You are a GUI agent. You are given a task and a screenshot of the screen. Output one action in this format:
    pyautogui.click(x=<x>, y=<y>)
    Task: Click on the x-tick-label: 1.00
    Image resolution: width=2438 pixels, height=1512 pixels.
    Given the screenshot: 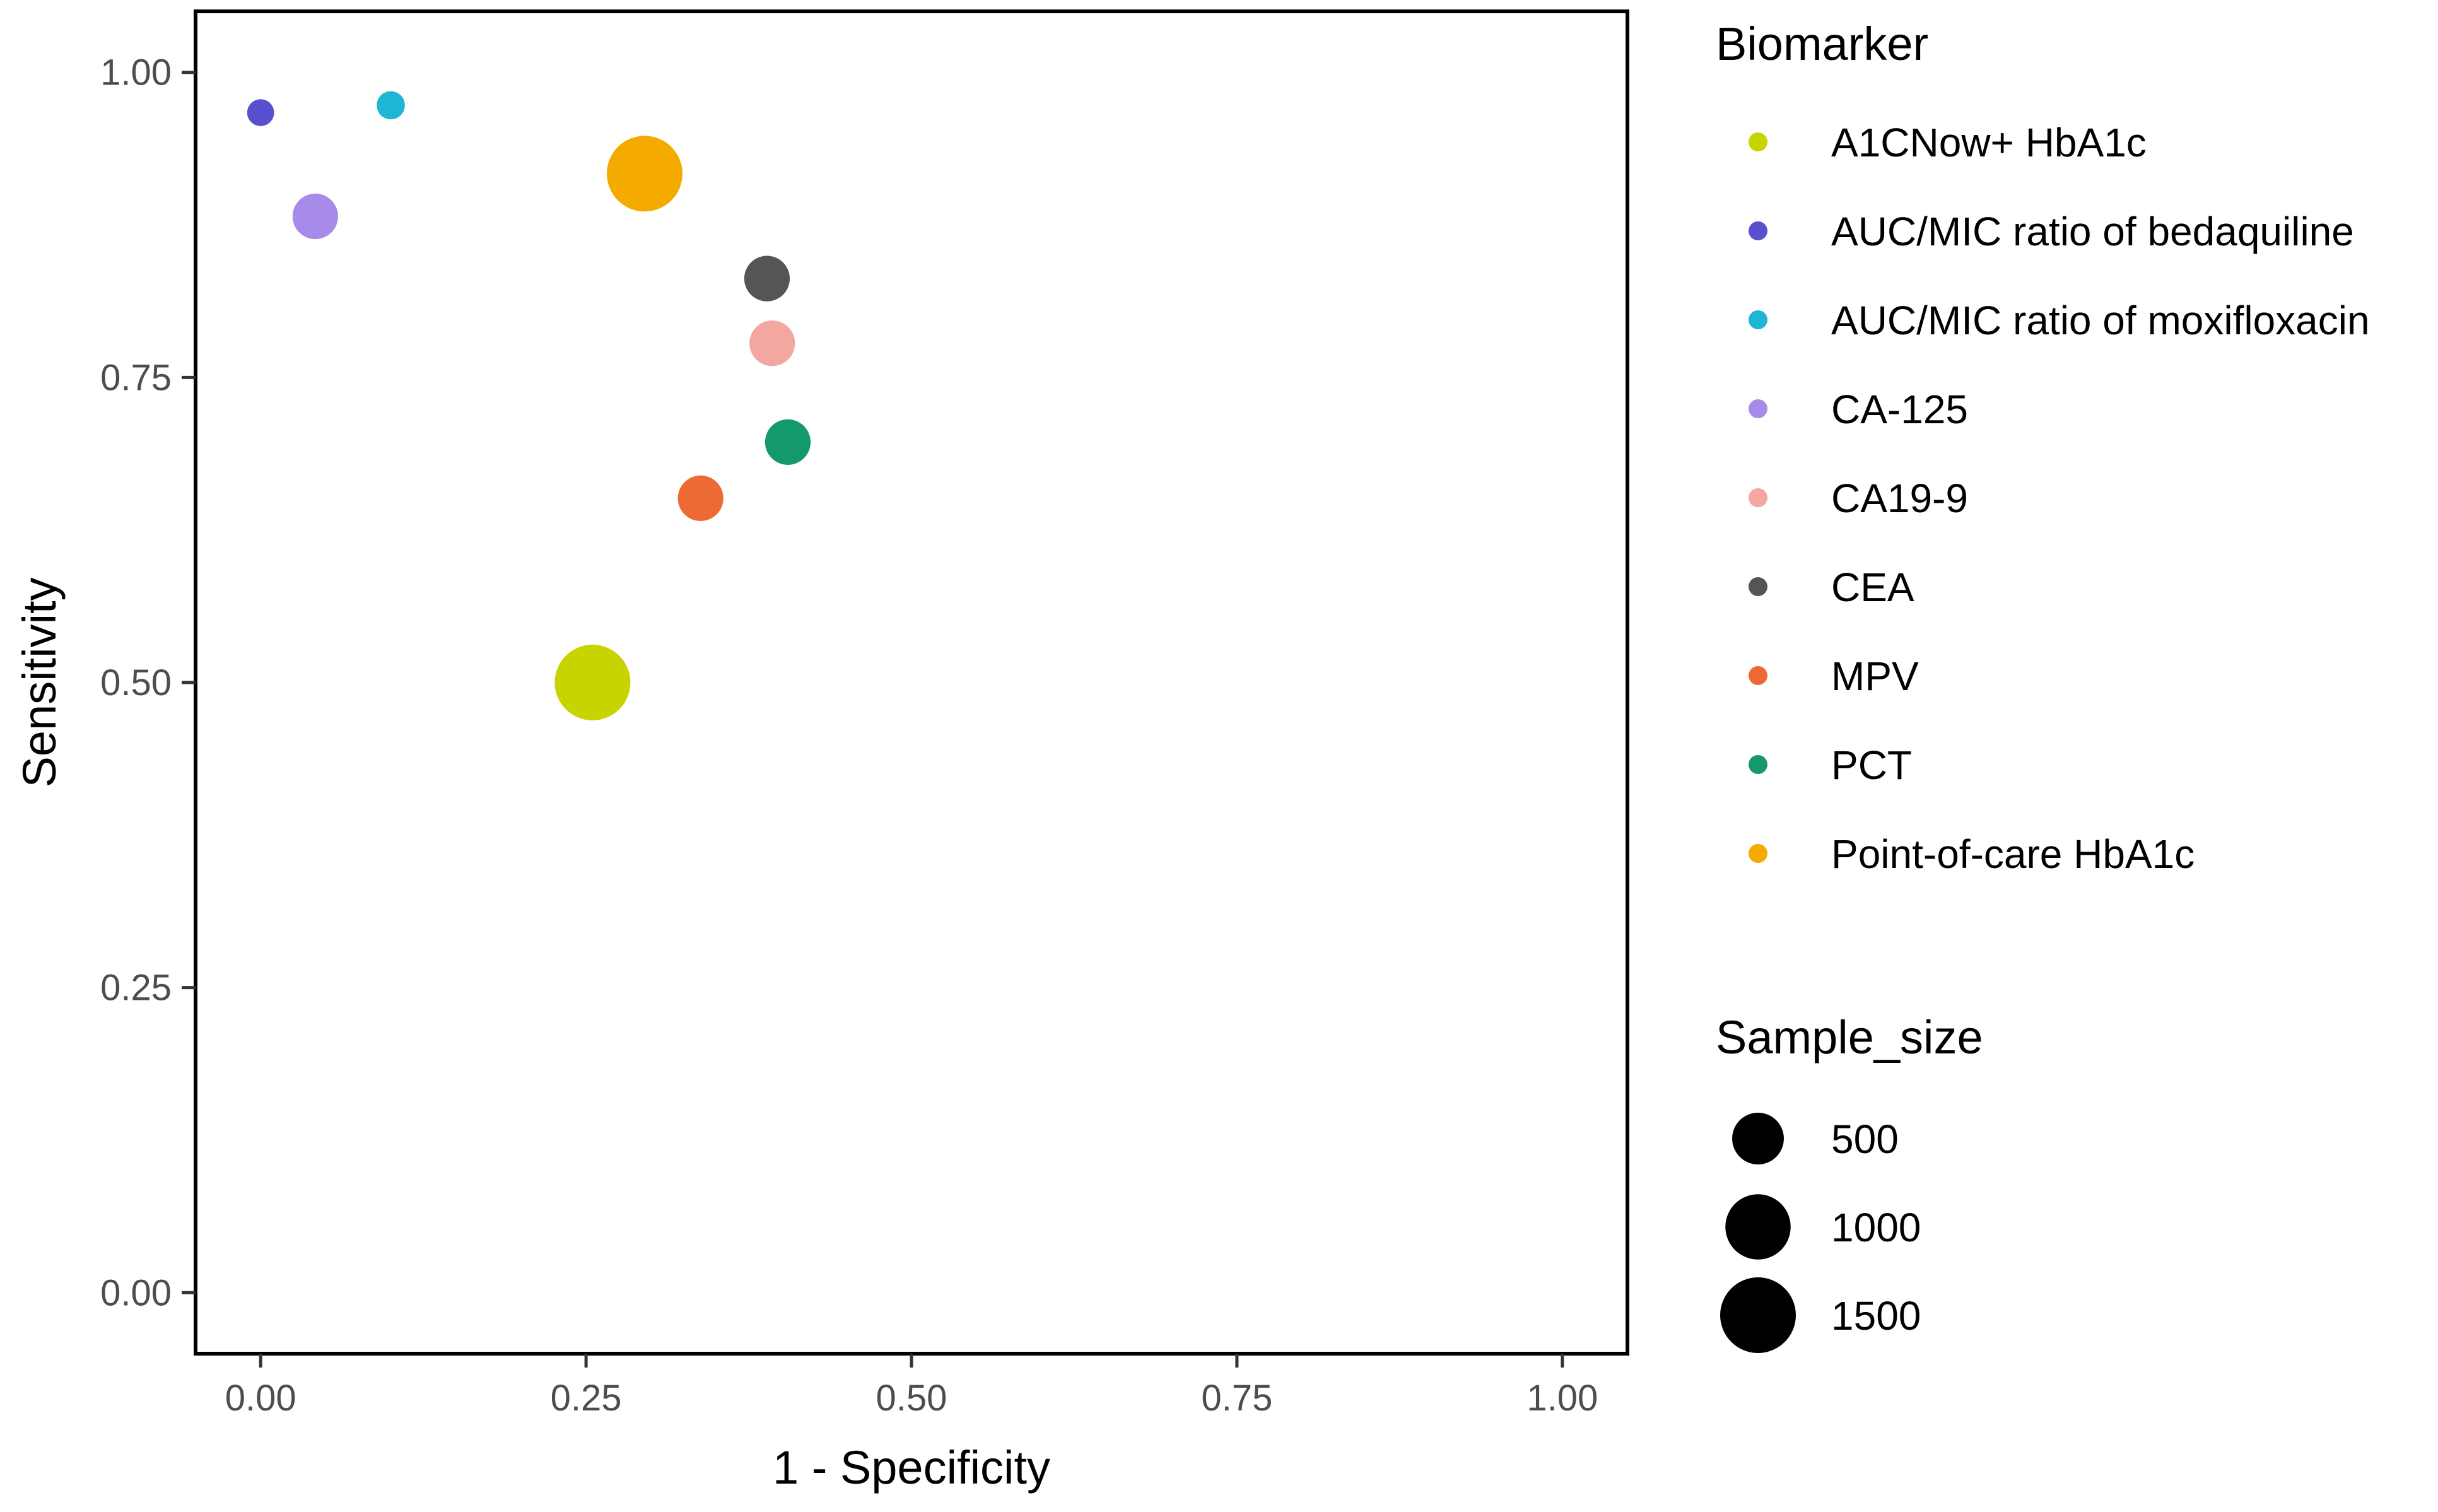 What is the action you would take?
    pyautogui.click(x=1563, y=1398)
    